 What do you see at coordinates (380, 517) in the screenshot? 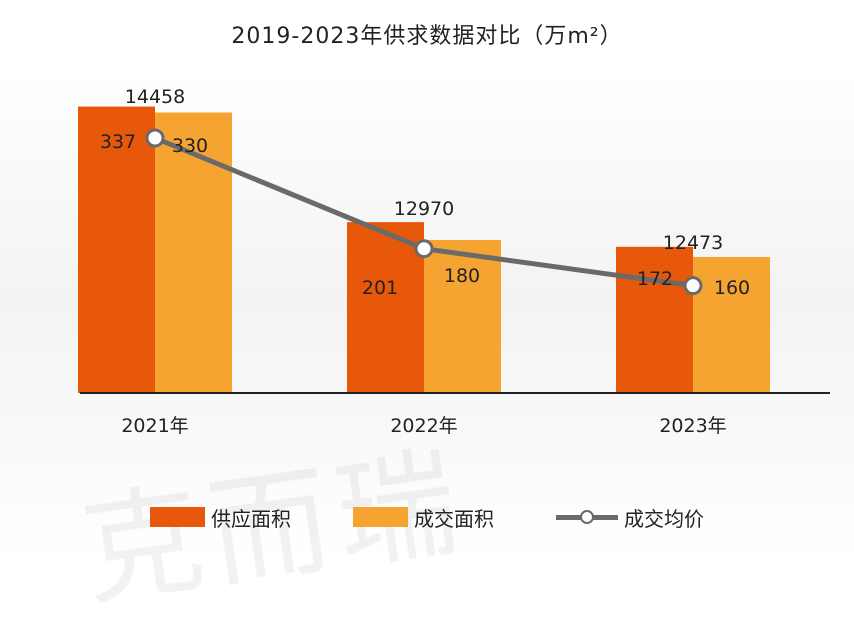
I see `legend-swatch-deal` at bounding box center [380, 517].